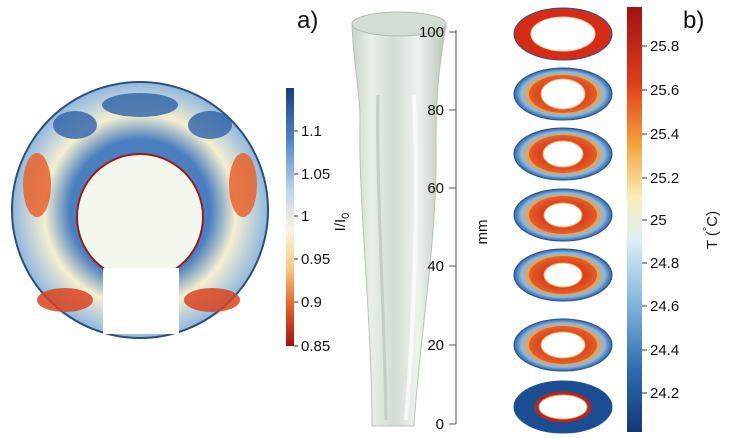 Image resolution: width=734 pixels, height=438 pixels. Describe the element at coordinates (435, 345) in the screenshot. I see `height-axis-tick-label: 20` at that location.